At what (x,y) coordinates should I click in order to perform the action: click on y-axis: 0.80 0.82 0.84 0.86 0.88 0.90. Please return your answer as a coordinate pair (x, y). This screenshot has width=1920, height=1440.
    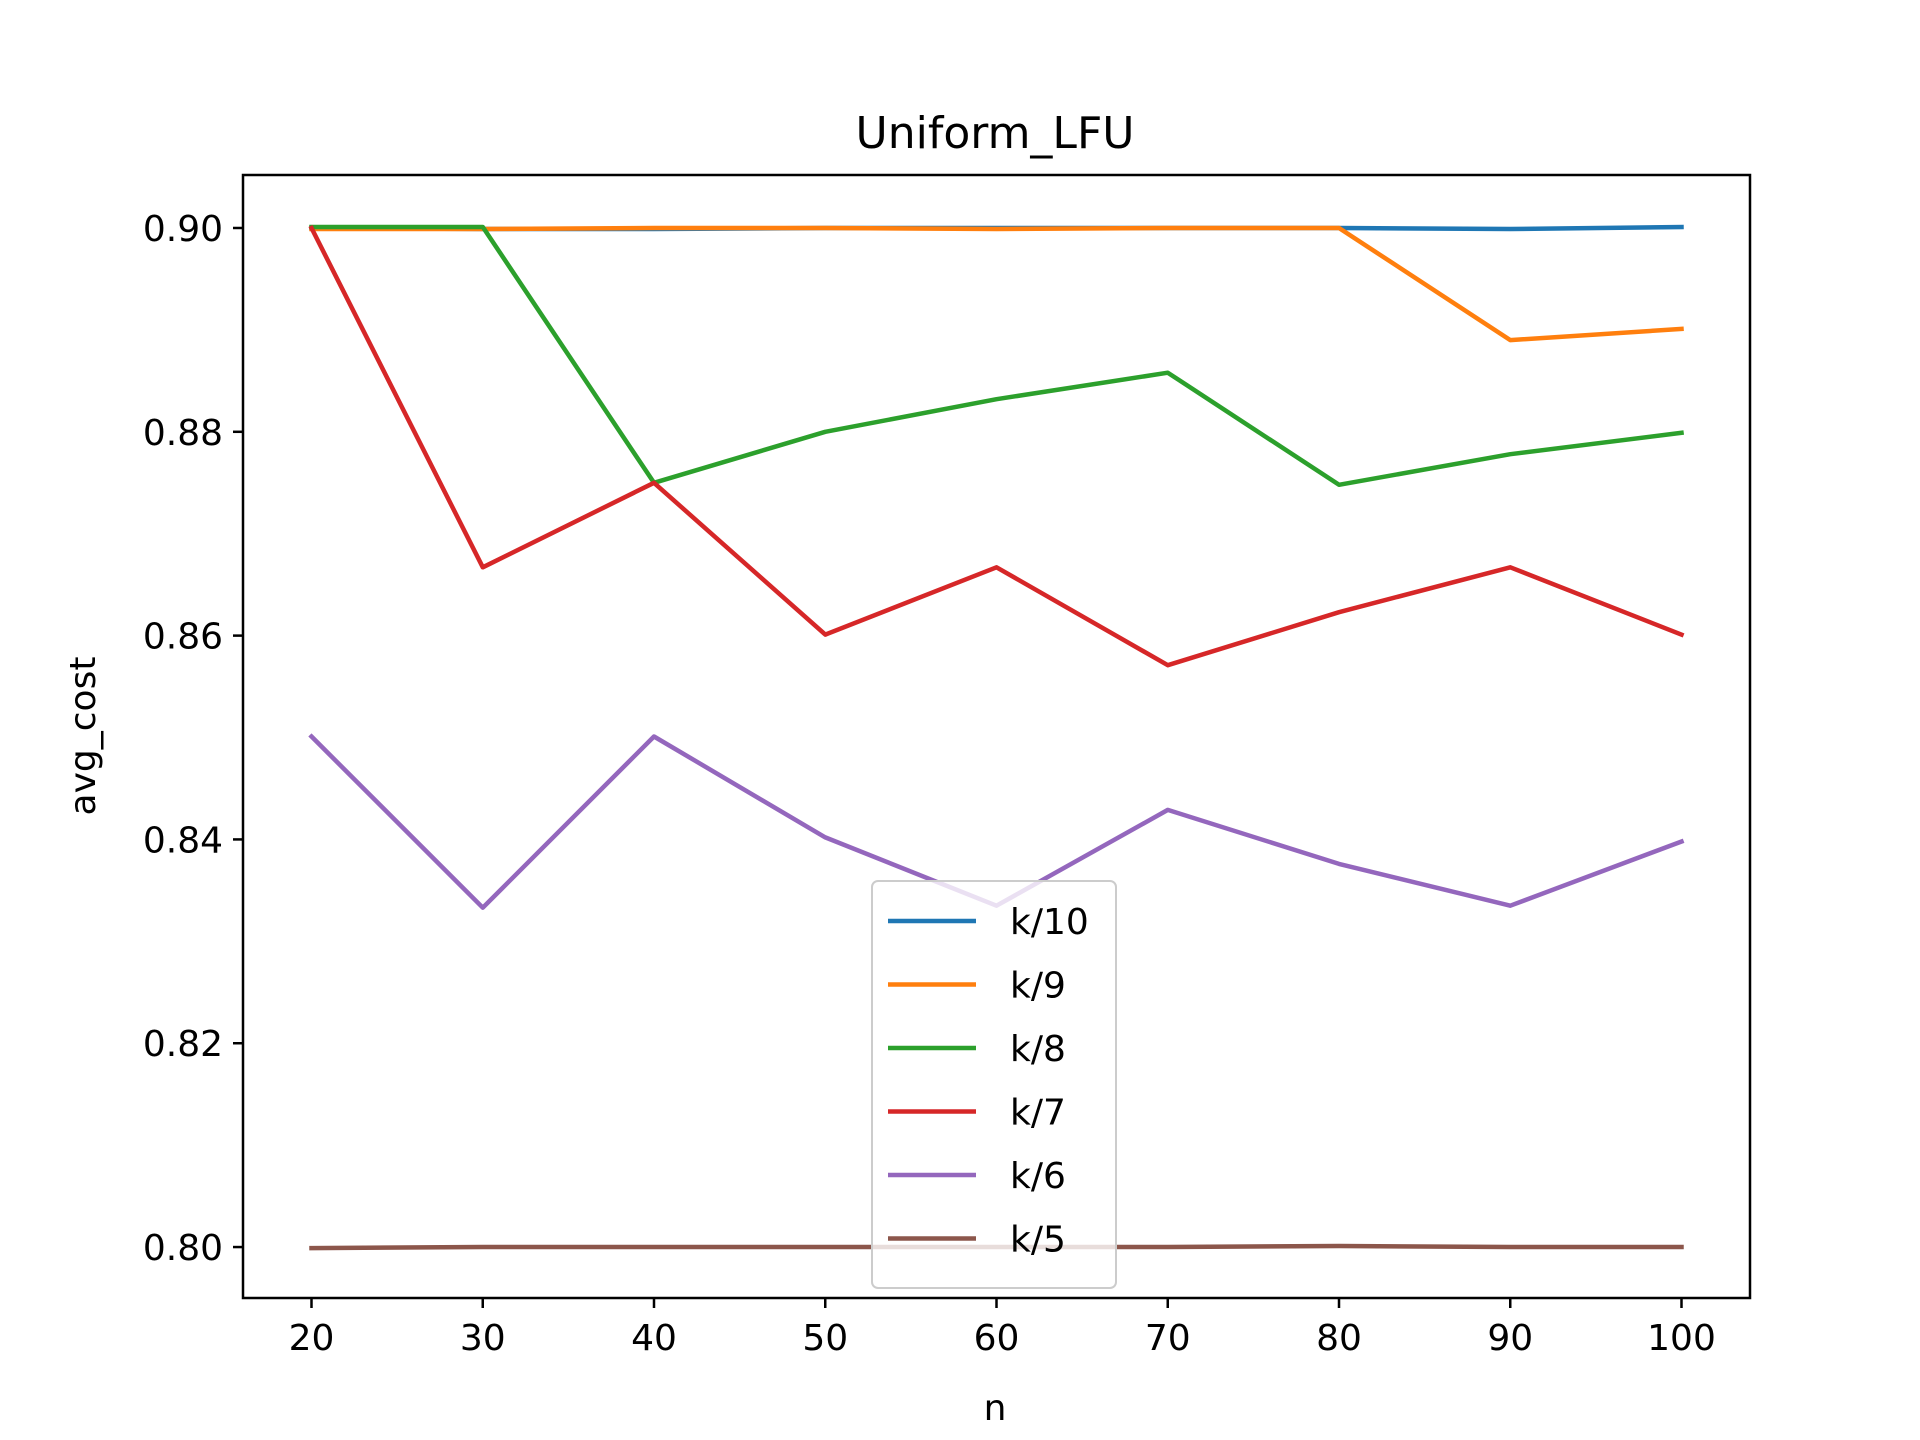
    Looking at the image, I should click on (193, 739).